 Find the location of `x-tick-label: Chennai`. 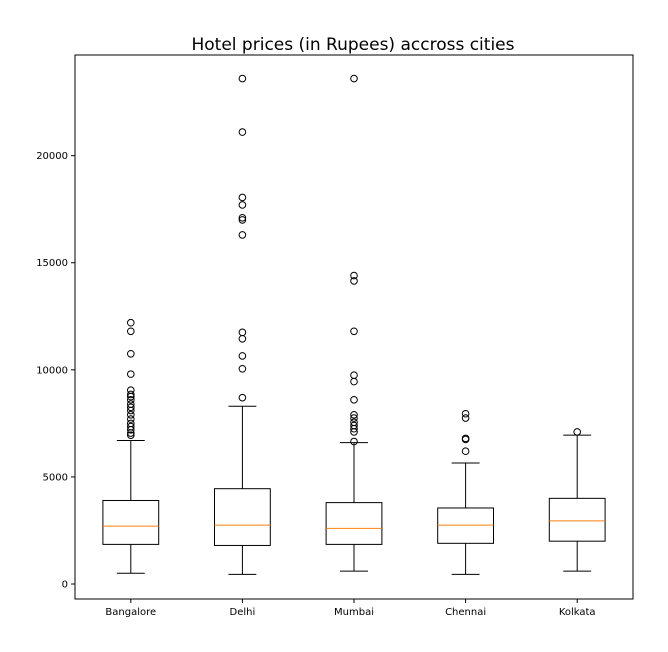

x-tick-label: Chennai is located at coordinates (465, 612).